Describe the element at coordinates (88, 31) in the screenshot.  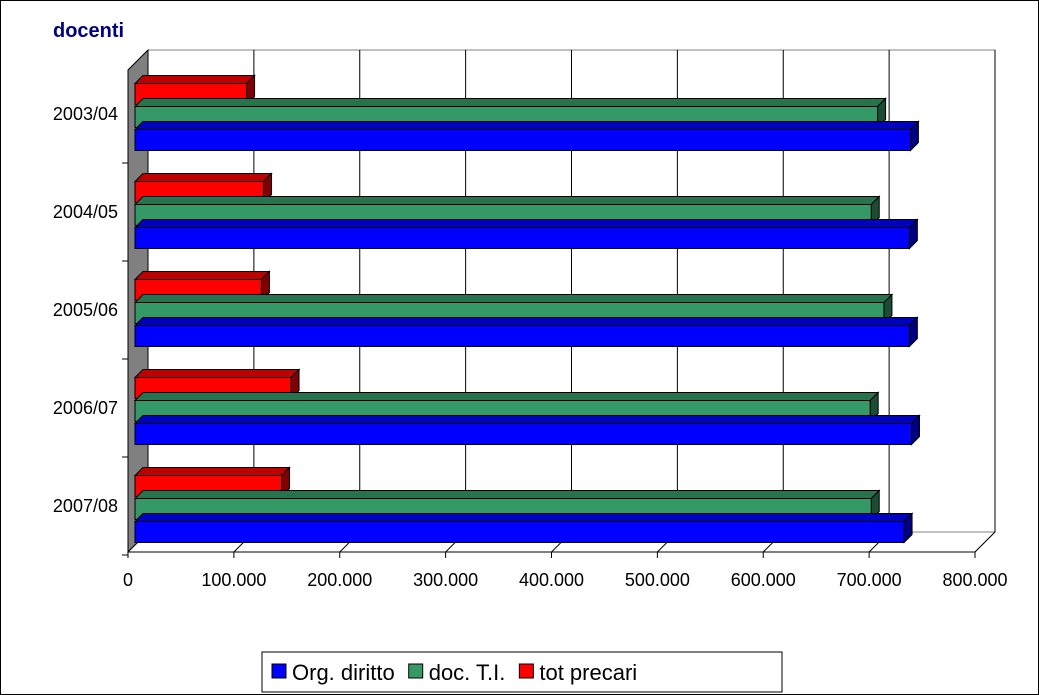
I see `chart-title: docenti` at that location.